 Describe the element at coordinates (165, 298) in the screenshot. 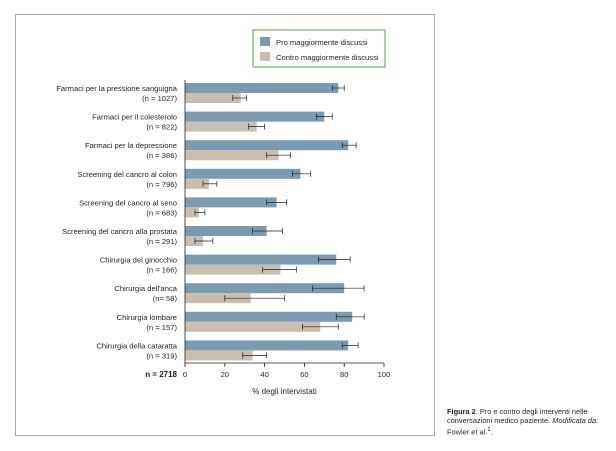

I see `category-n-7: (n= 58)` at that location.